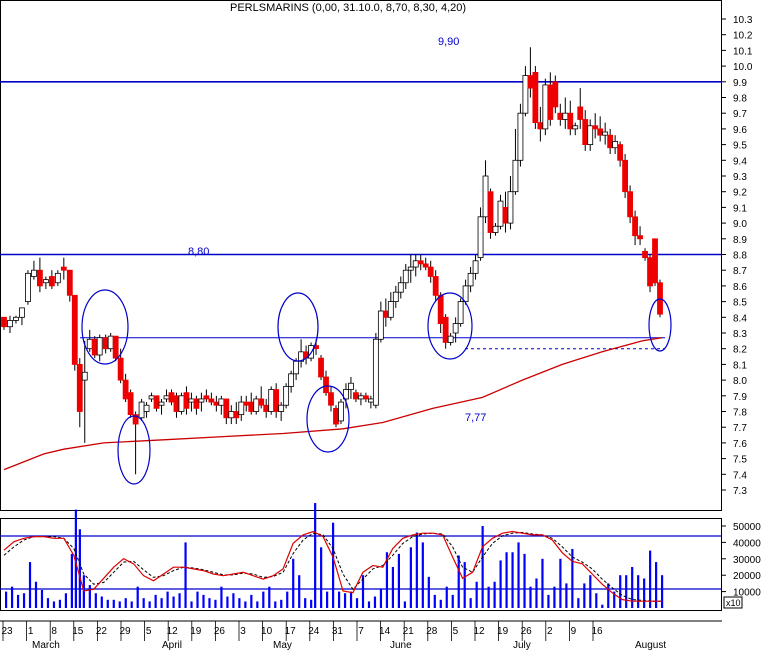 This screenshot has height=651, width=770. Describe the element at coordinates (740, 460) in the screenshot. I see `price-tick-label: 7.5` at that location.